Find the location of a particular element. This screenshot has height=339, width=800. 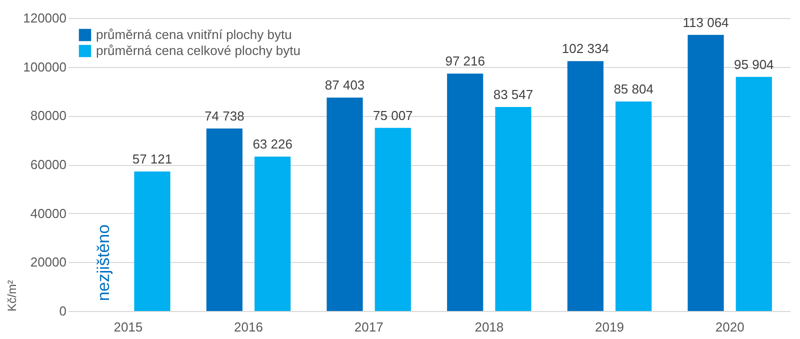

data-label: 75 007 is located at coordinates (393, 115).